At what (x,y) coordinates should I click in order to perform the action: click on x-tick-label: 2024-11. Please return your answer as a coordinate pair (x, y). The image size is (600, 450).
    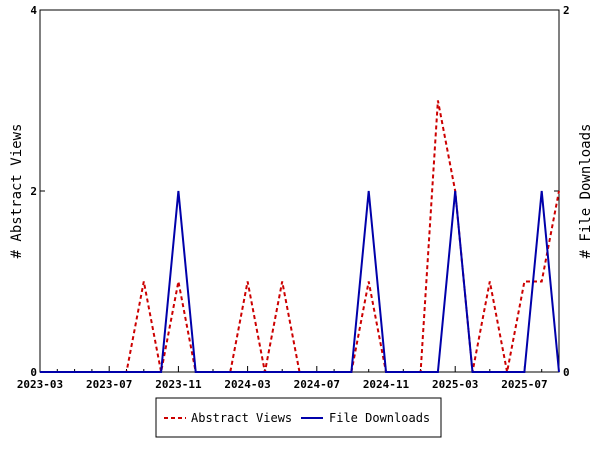
    Looking at the image, I should click on (386, 384).